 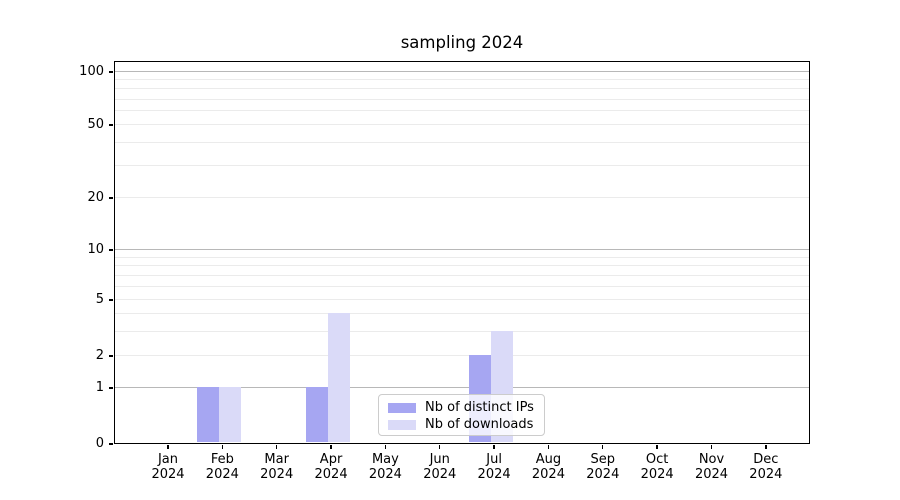 I want to click on x-tick-label: Nov 2024, so click(x=712, y=467).